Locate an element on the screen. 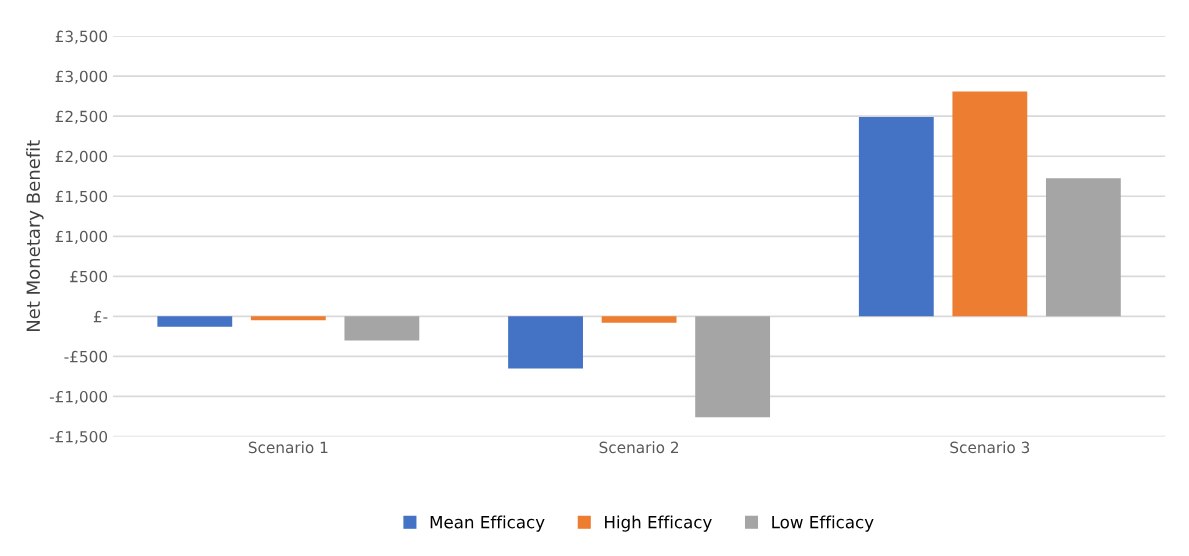 This screenshot has width=1189, height=556. x-tick-label: Scenario 3 is located at coordinates (990, 447).